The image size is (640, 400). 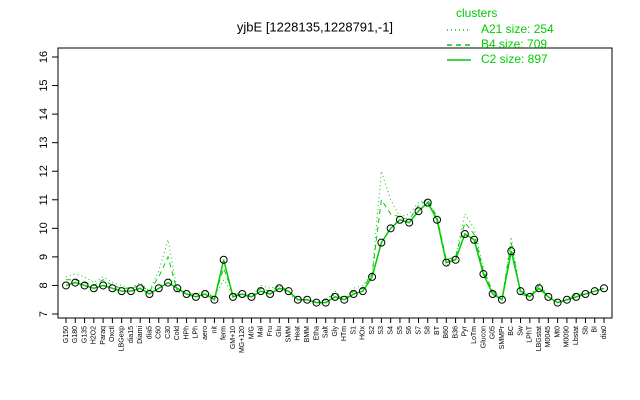 What do you see at coordinates (44, 228) in the screenshot?
I see `y-tick-label: 10` at bounding box center [44, 228].